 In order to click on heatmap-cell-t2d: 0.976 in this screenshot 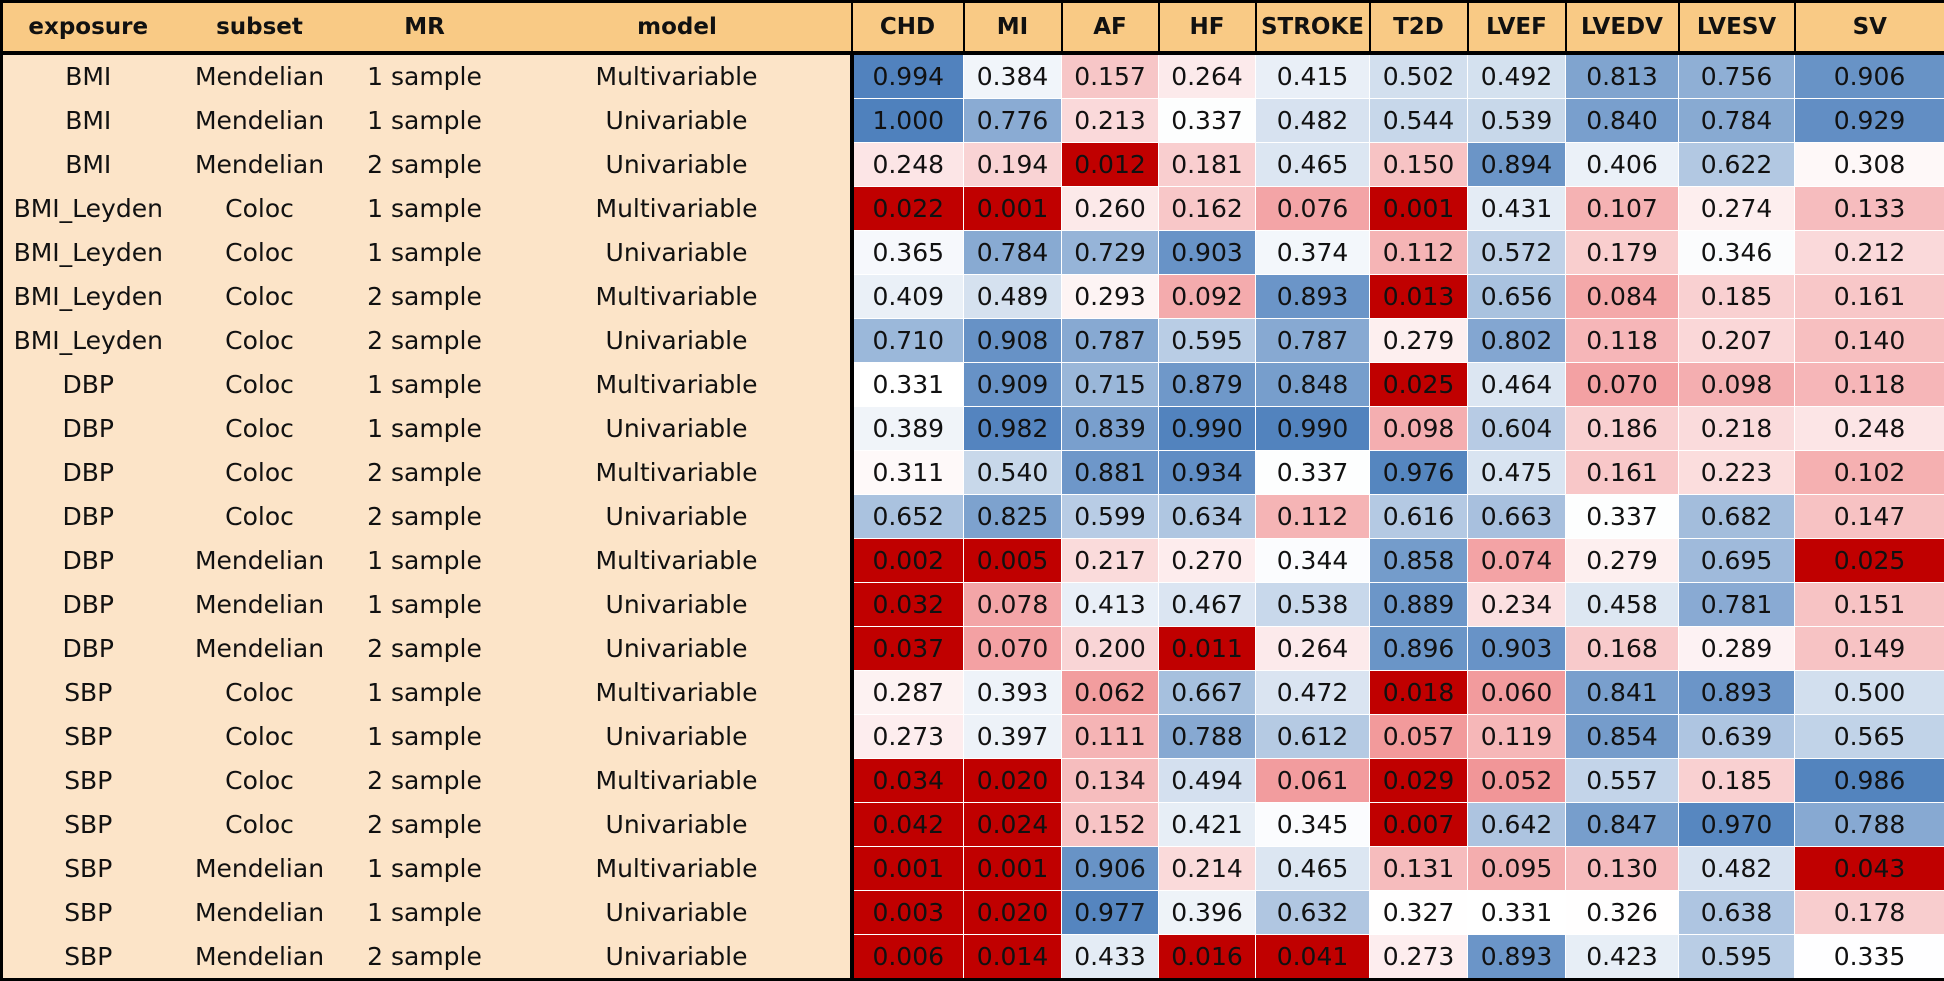, I will do `click(1419, 473)`.